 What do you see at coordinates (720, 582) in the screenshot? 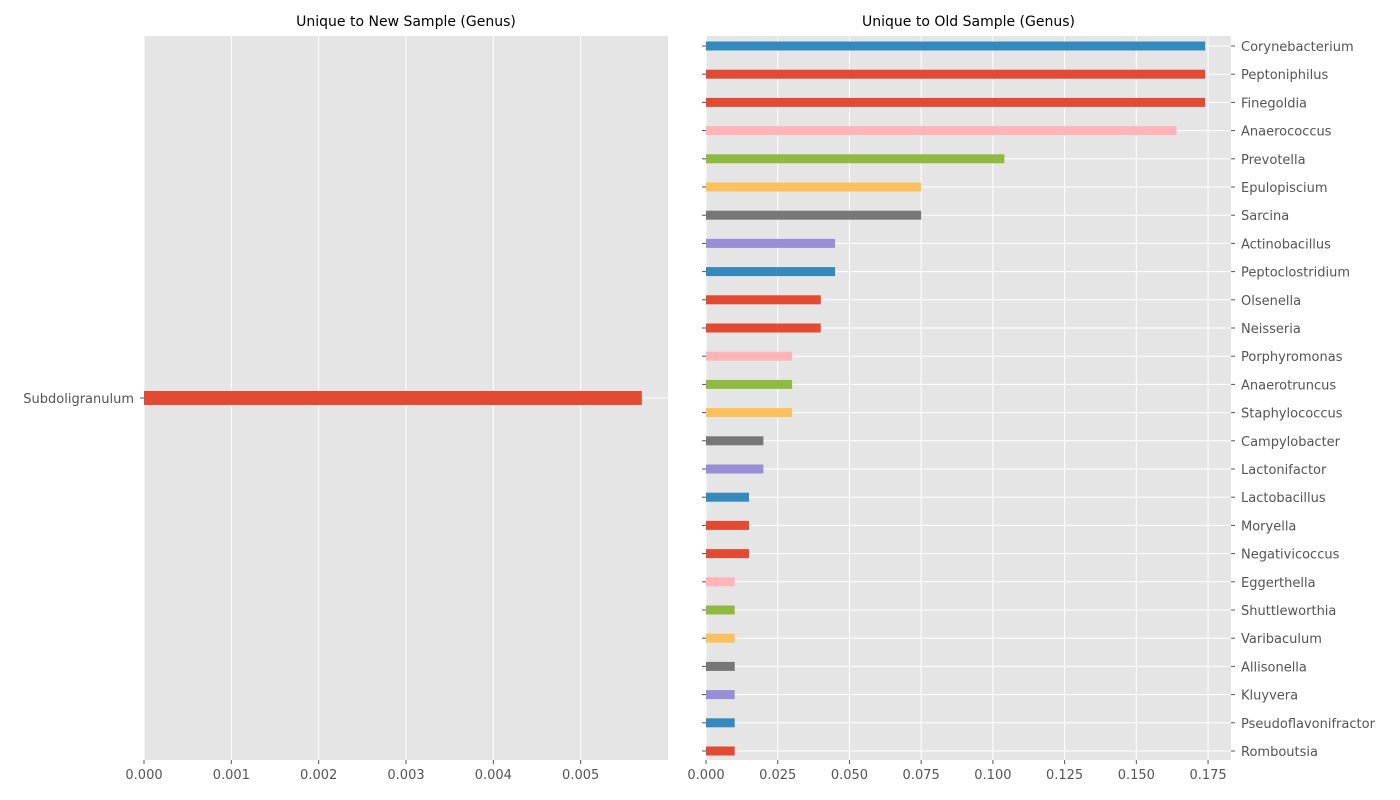
I see `bar-eggerthella` at bounding box center [720, 582].